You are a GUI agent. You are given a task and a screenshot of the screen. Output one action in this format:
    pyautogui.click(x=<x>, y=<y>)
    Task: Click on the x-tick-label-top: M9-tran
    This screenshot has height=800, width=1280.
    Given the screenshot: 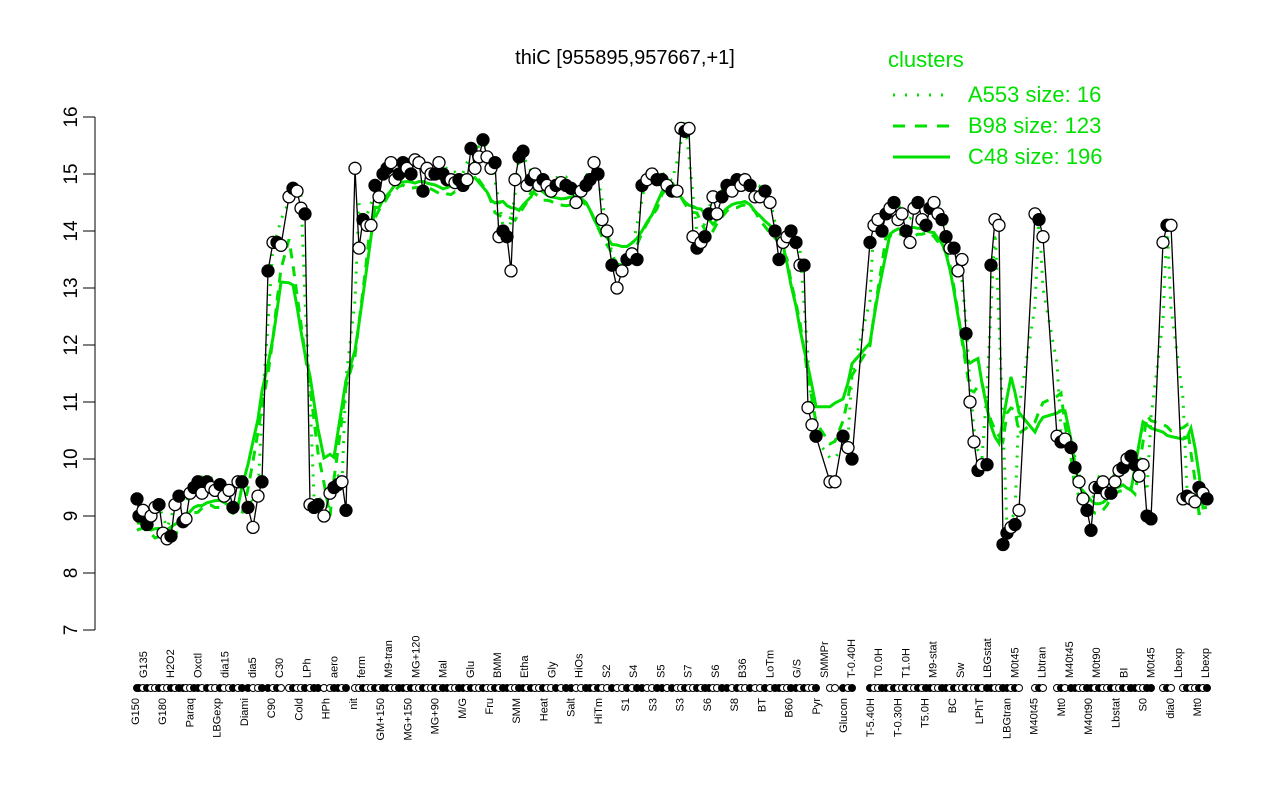 What is the action you would take?
    pyautogui.click(x=389, y=659)
    